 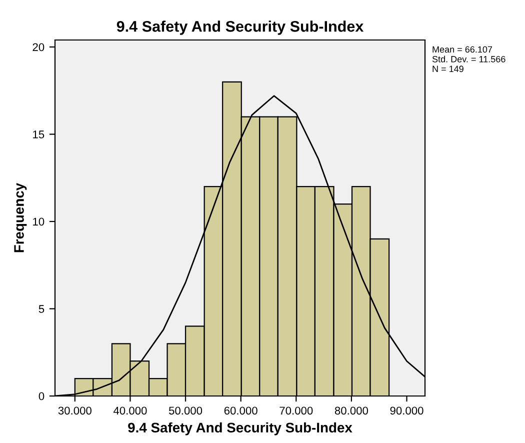 I want to click on x-tick-label: 50.000, so click(x=185, y=410).